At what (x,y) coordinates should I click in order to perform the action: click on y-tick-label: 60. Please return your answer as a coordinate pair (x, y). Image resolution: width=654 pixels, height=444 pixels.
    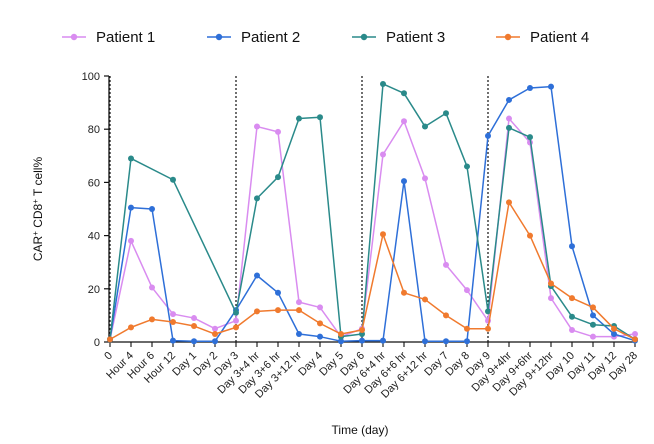
    Looking at the image, I should click on (94, 183).